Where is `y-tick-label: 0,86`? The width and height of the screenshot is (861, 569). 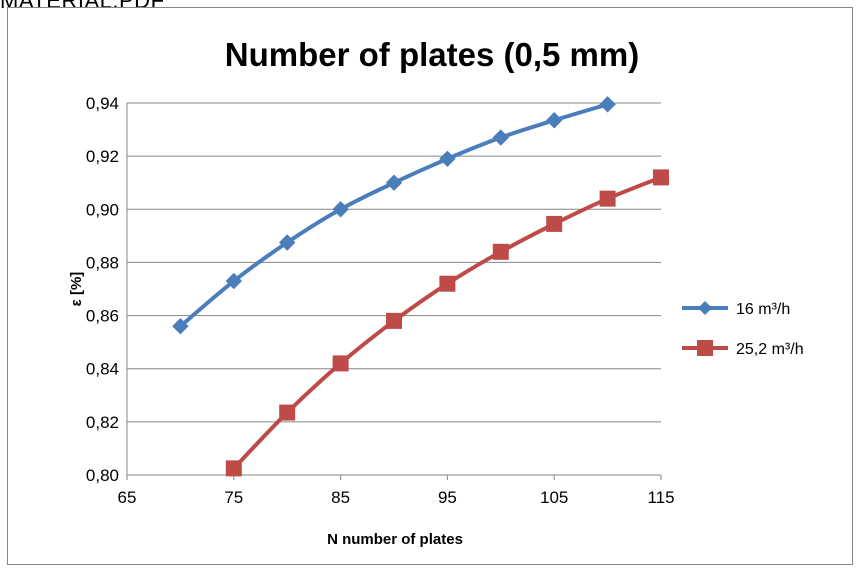 y-tick-label: 0,86 is located at coordinates (102, 316).